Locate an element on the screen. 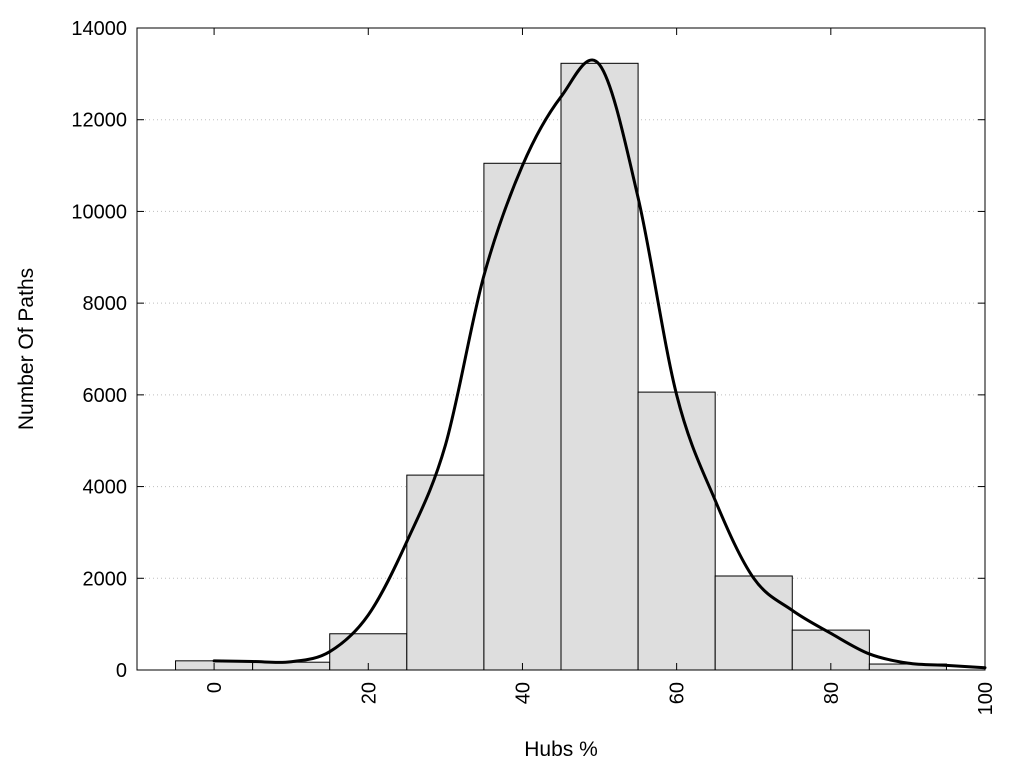  x-tick-label: 40 is located at coordinates (523, 693).